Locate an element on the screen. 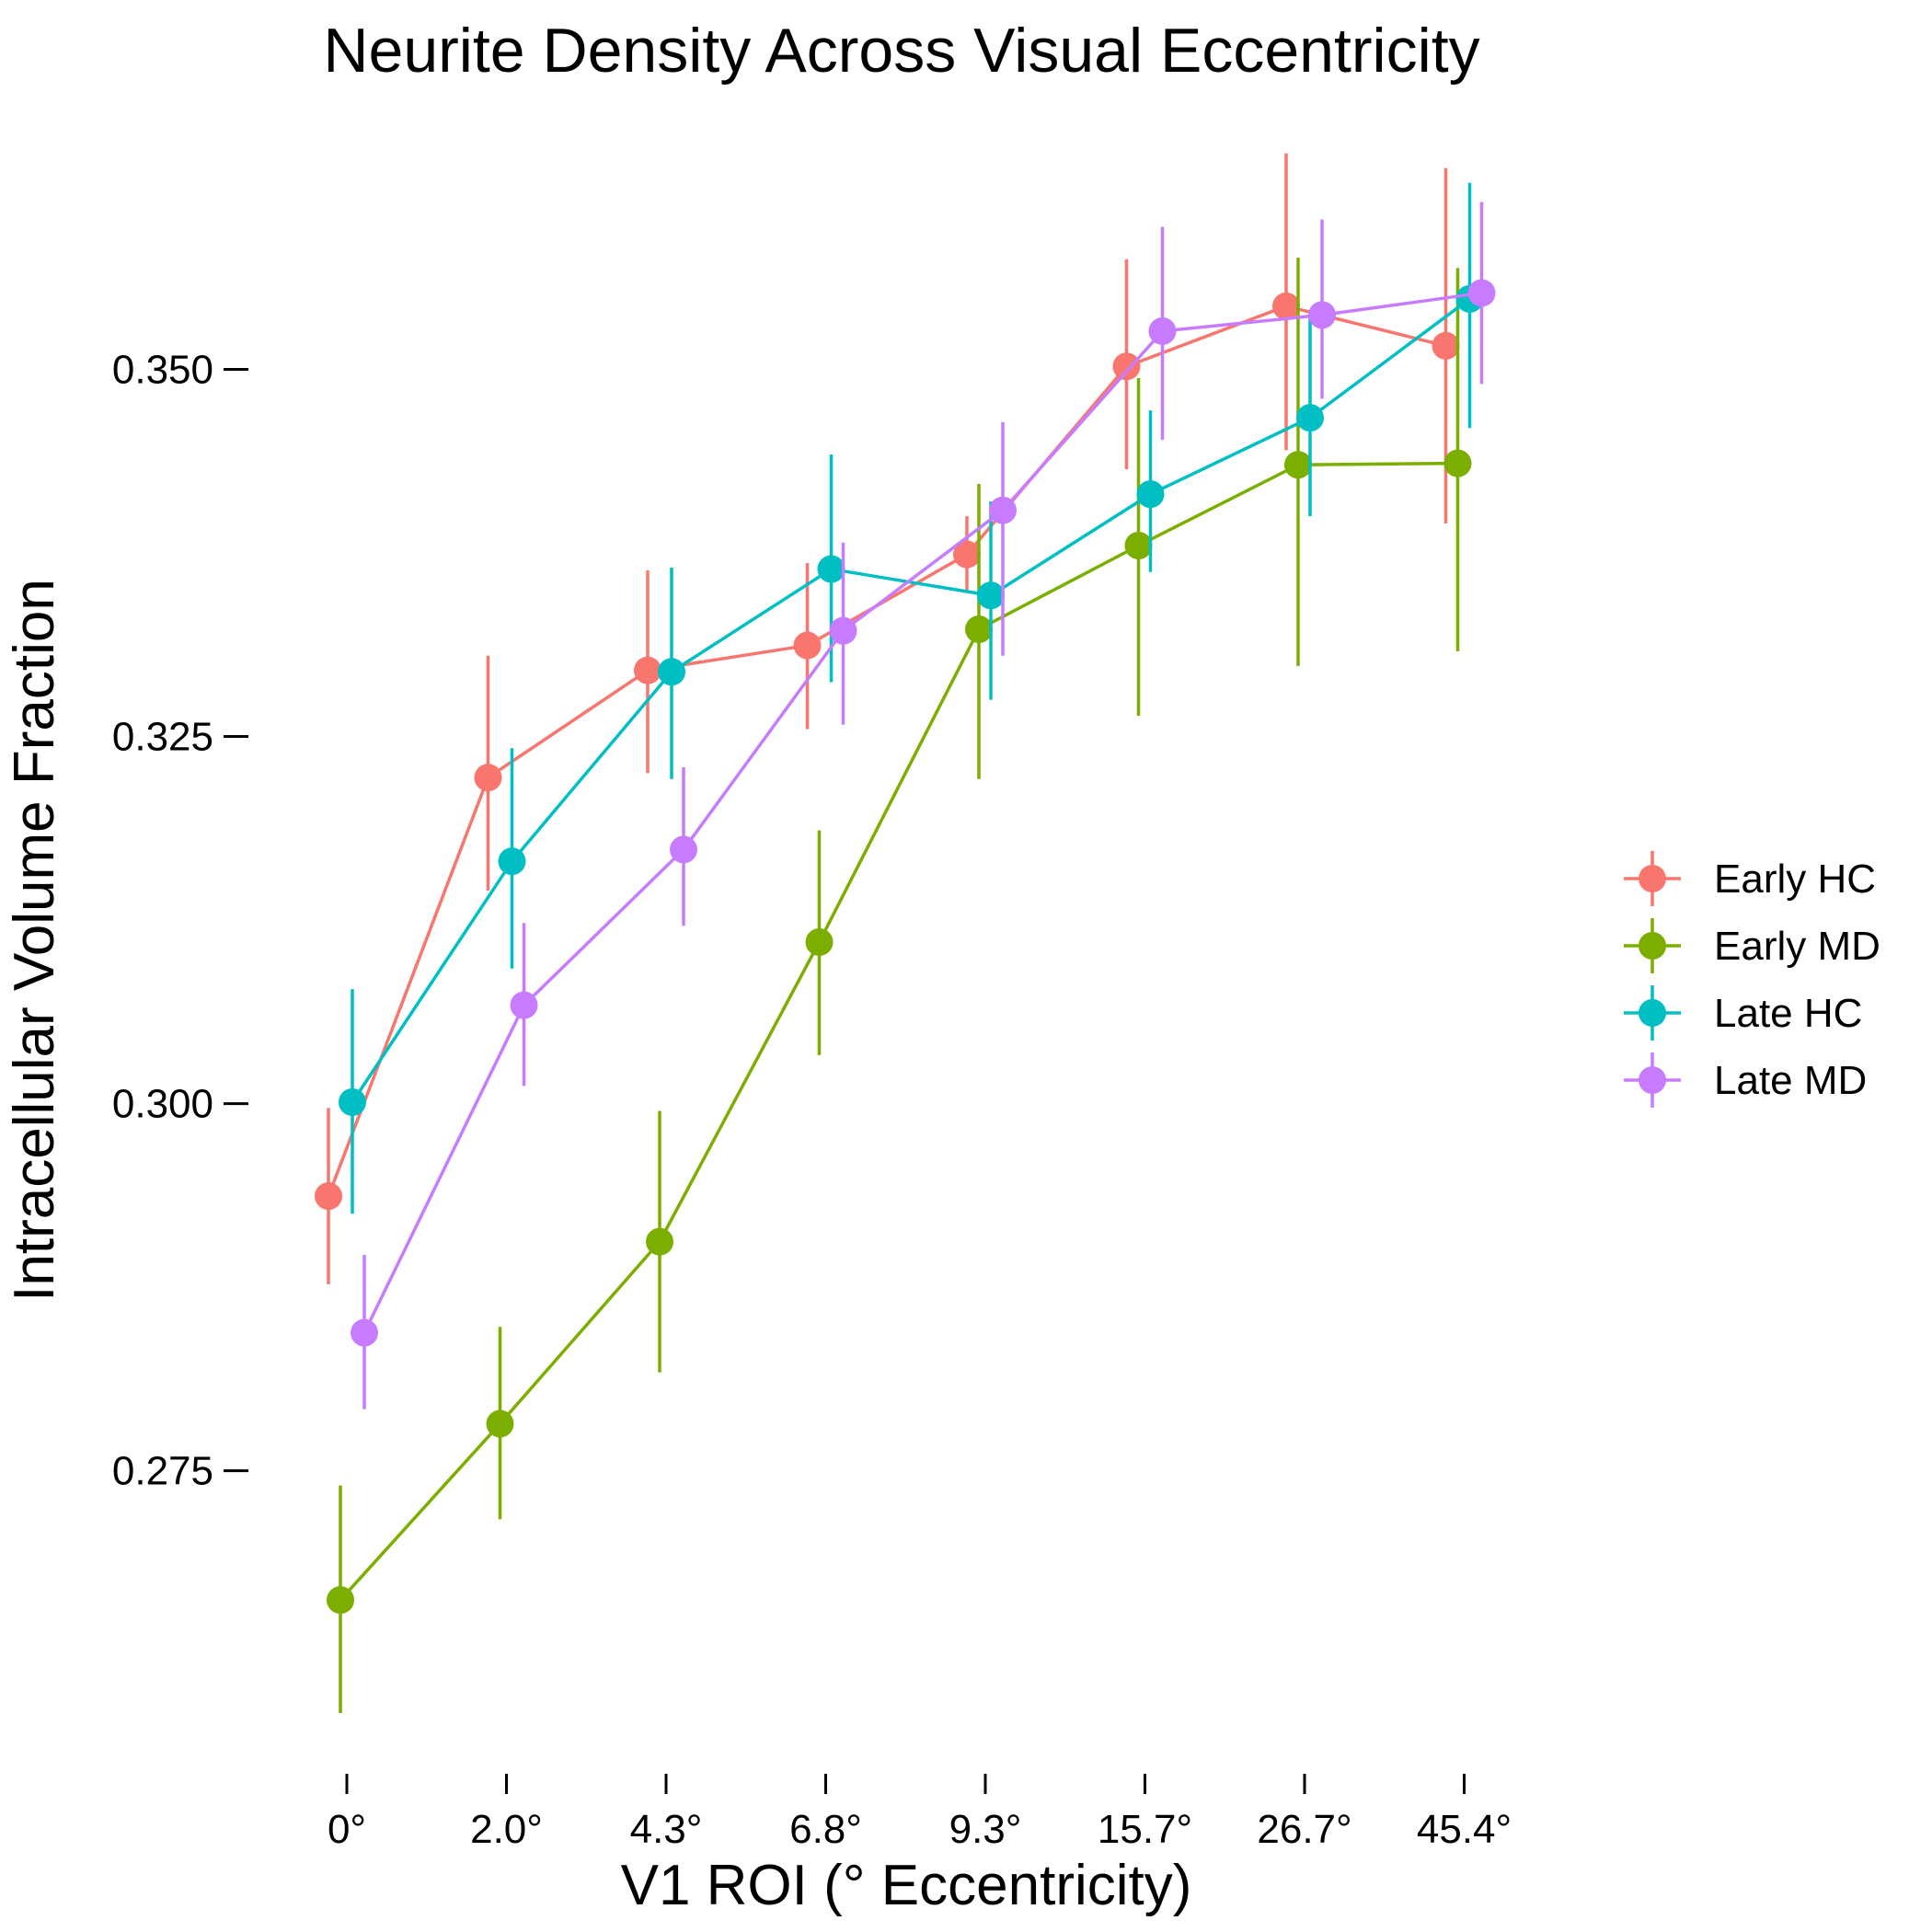  x-axis: 0° 2.0° 4.3° 6.8° 9.3° 15.7° 26.7° 45.4° is located at coordinates (920, 1813).